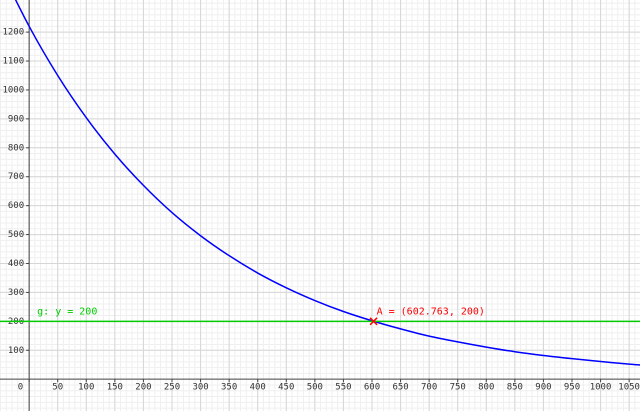  Describe the element at coordinates (13, 62) in the screenshot. I see `y-tick-label: 1100` at that location.